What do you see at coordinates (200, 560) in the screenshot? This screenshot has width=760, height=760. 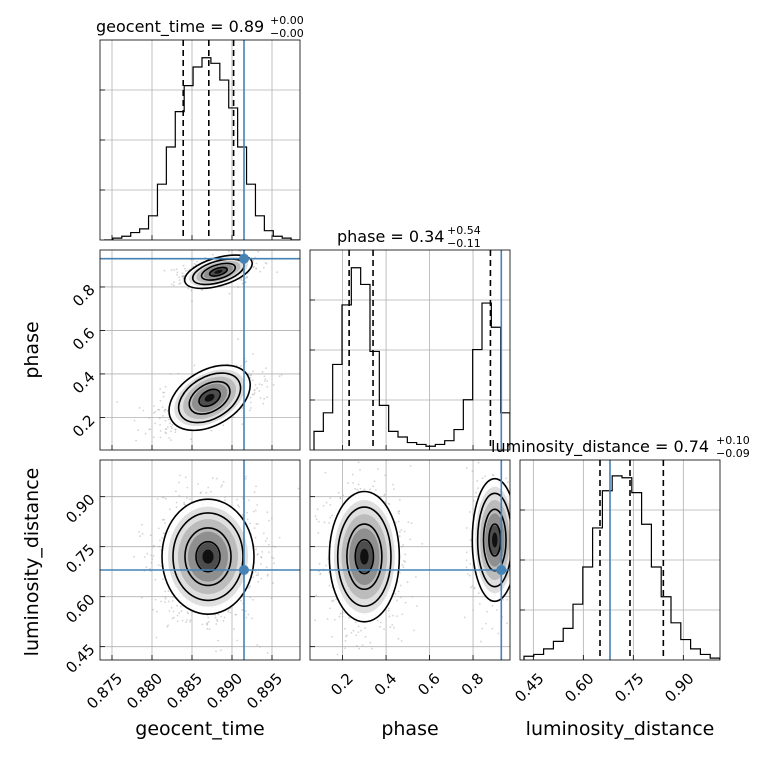 I see `scatter-geocent-time-vs-luminosity-distance-frame` at bounding box center [200, 560].